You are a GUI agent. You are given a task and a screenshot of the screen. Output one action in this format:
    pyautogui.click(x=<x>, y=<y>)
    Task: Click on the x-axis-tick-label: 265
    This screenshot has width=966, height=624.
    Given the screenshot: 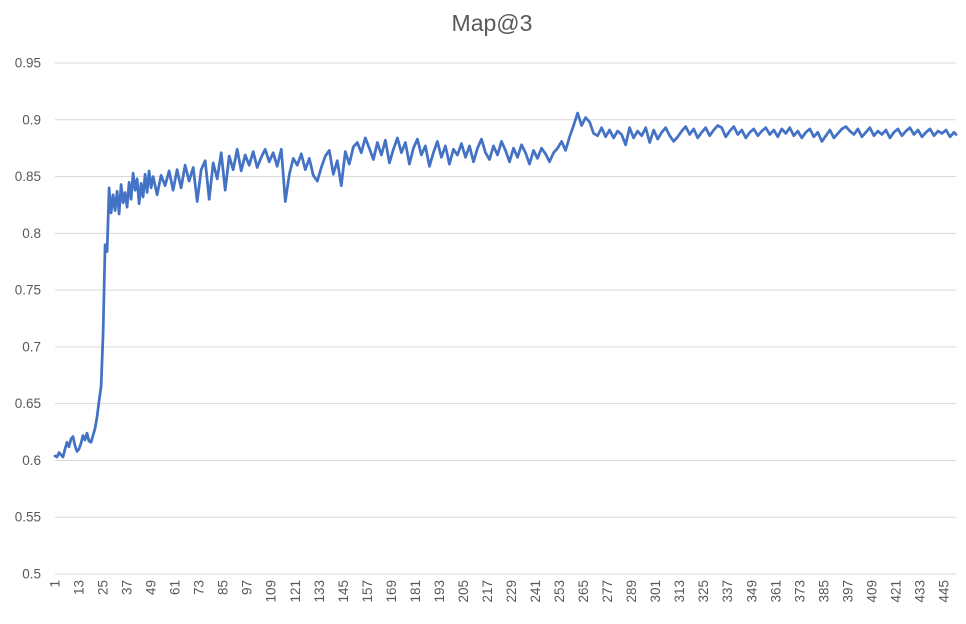 What is the action you would take?
    pyautogui.click(x=583, y=591)
    